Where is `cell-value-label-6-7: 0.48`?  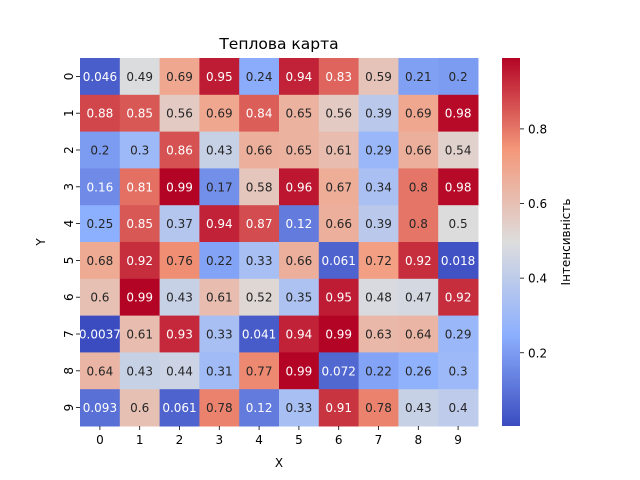
cell-value-label-6-7: 0.48 is located at coordinates (378, 298).